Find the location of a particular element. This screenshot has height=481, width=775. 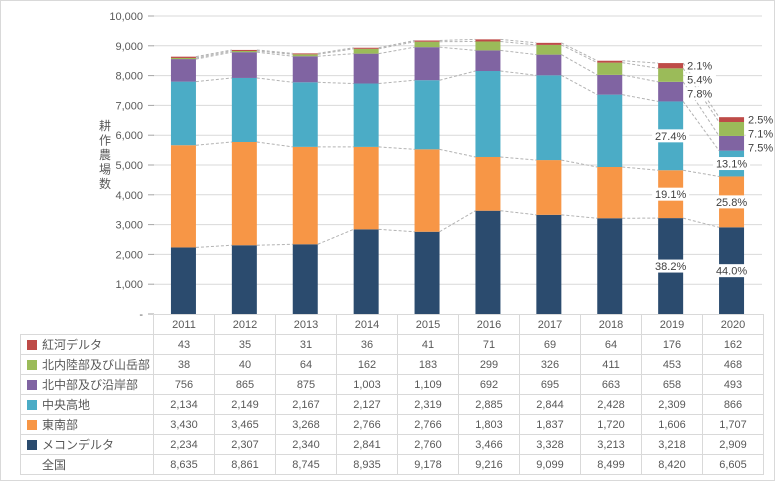

bar-segment-2020-紅河デルタ is located at coordinates (732, 119).